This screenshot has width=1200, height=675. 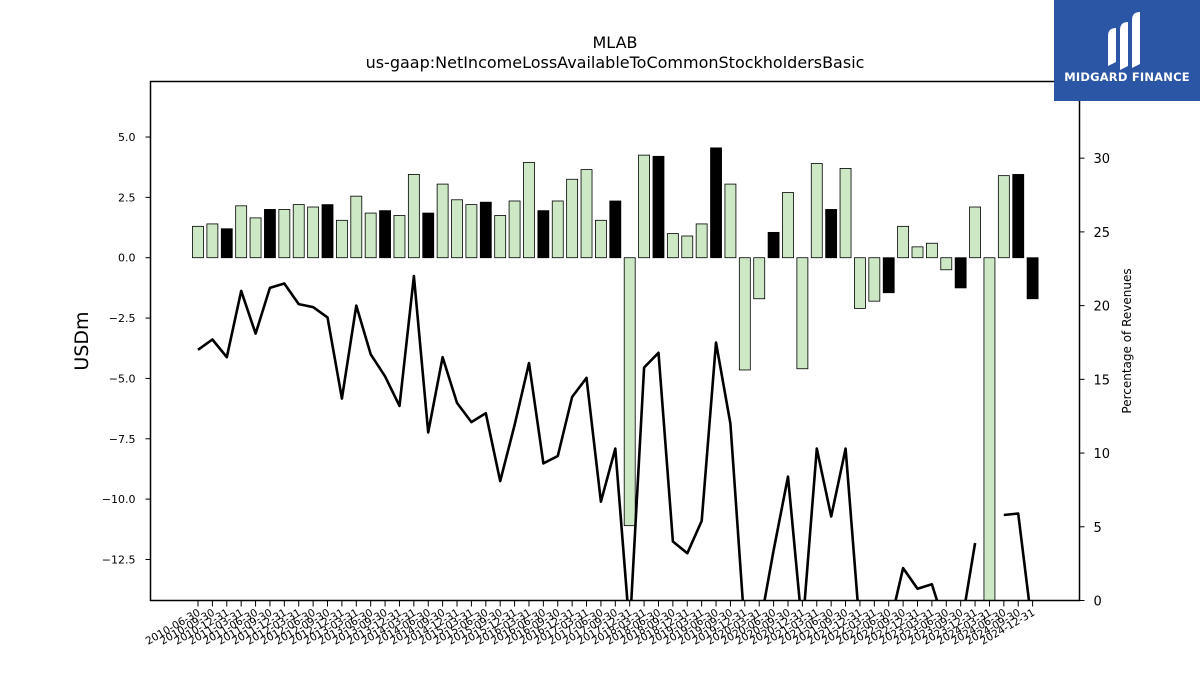 I want to click on y2-tick-label: 25, so click(x=1102, y=233).